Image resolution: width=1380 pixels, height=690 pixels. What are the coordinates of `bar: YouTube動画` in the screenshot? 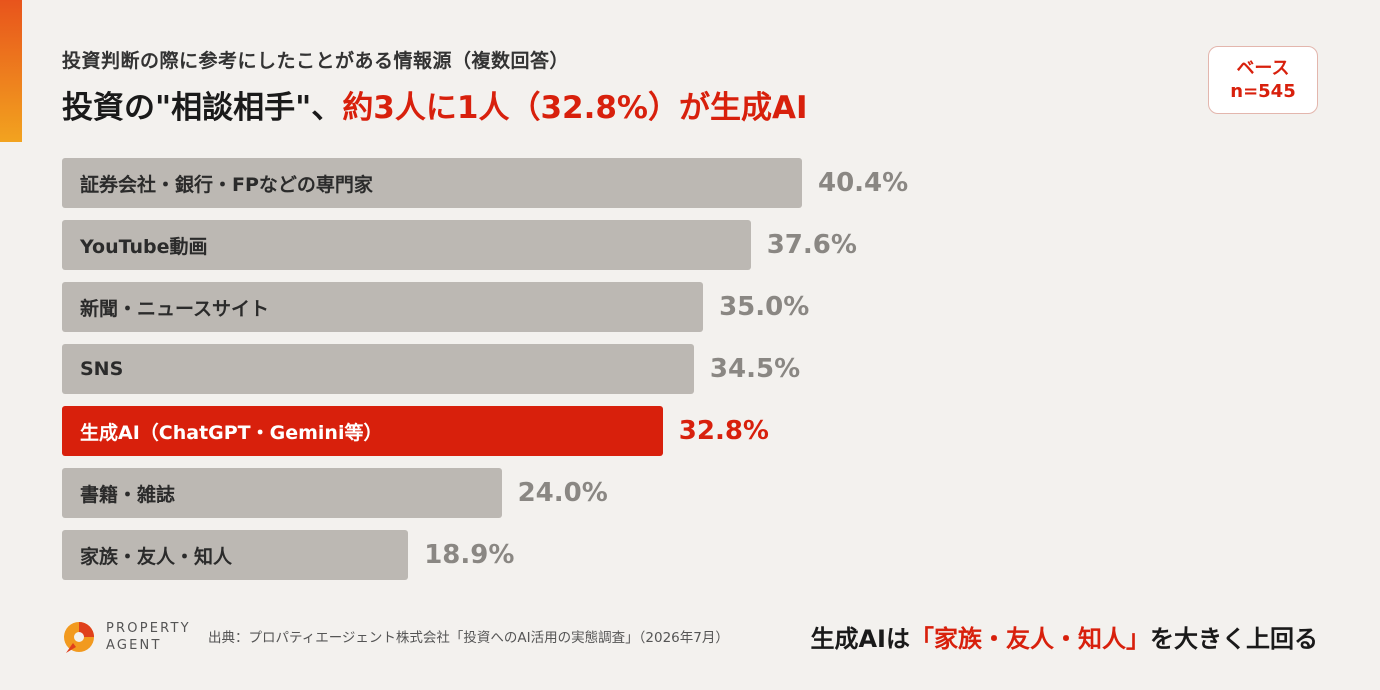 It's located at (406, 245).